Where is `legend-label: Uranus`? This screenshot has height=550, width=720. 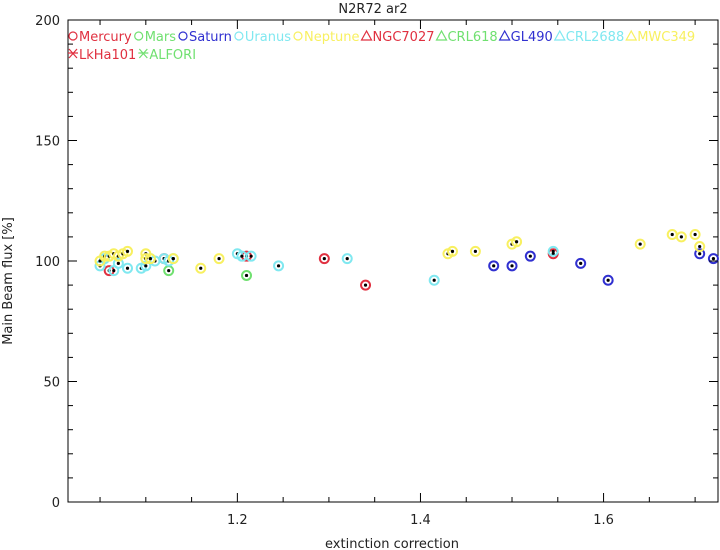
legend-label: Uranus is located at coordinates (268, 37).